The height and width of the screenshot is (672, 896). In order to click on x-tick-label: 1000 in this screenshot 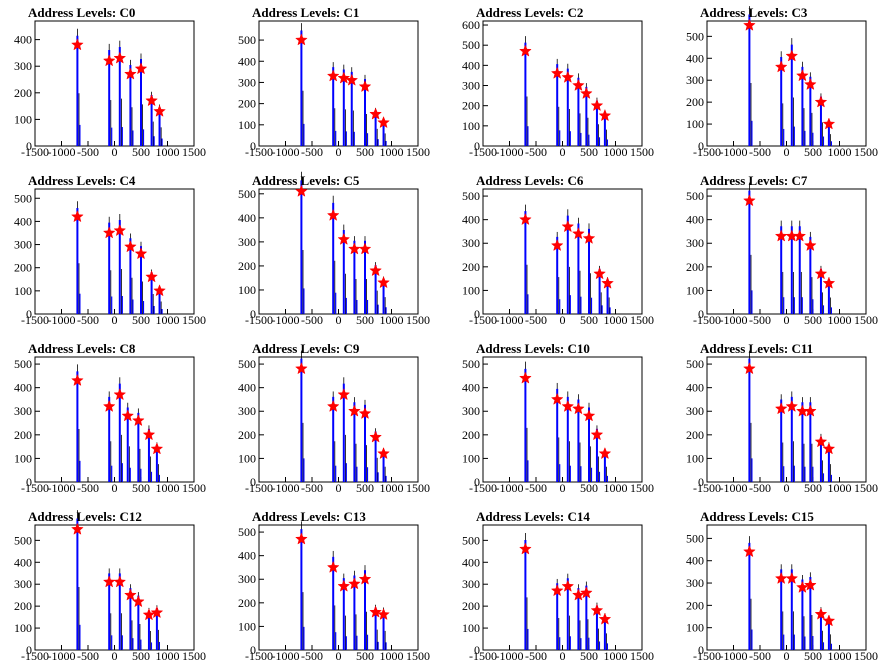, I will do `click(616, 152)`.